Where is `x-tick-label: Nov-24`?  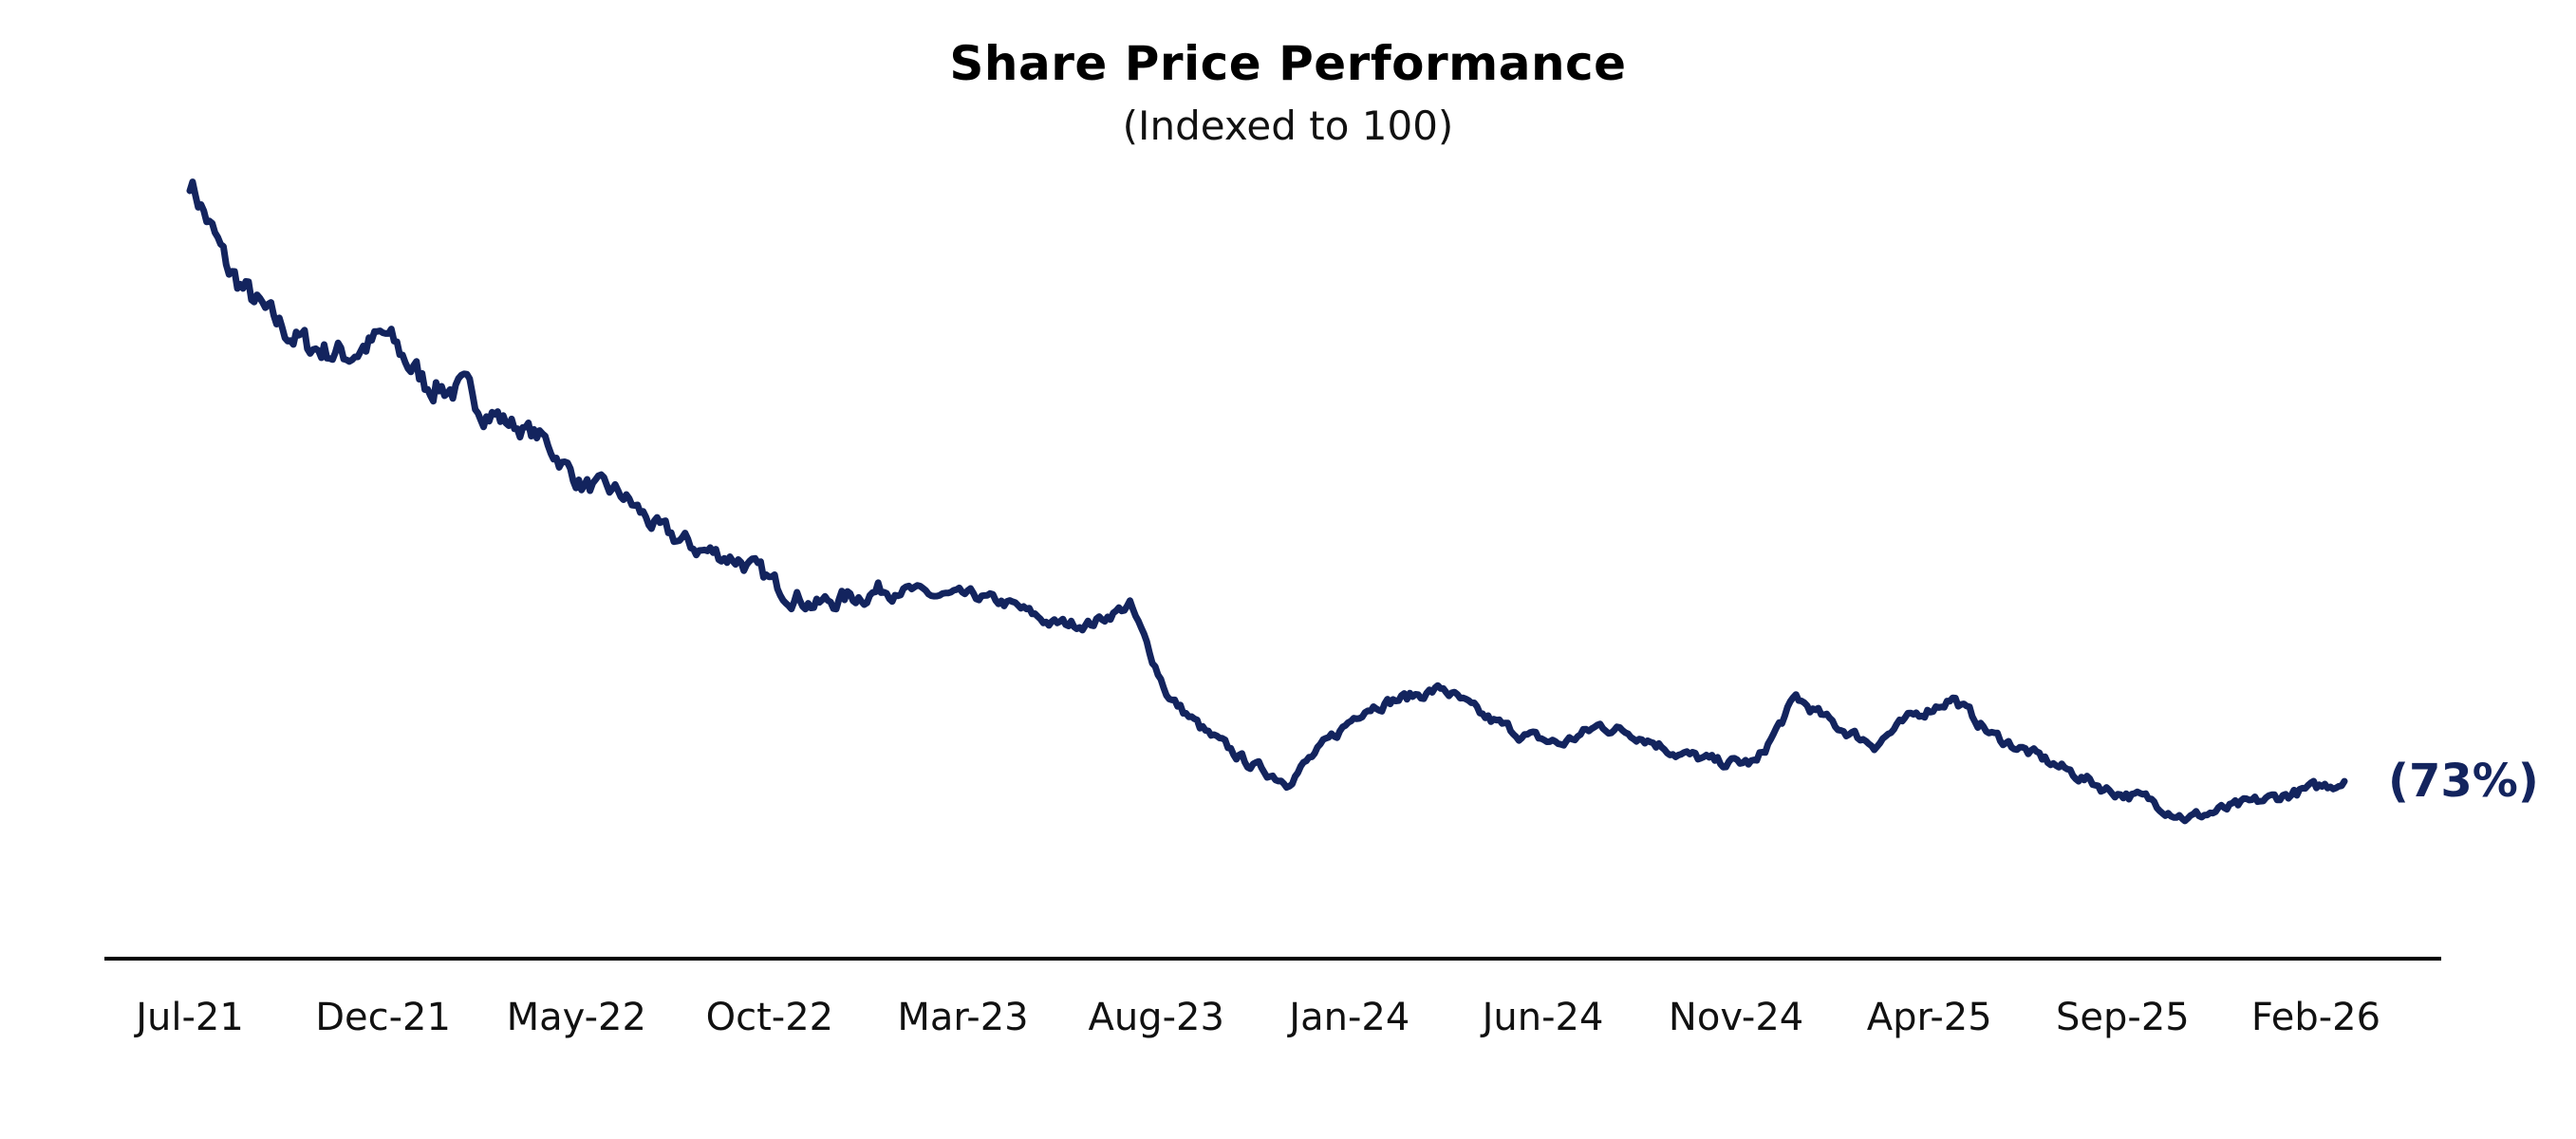 x-tick-label: Nov-24 is located at coordinates (1736, 1017).